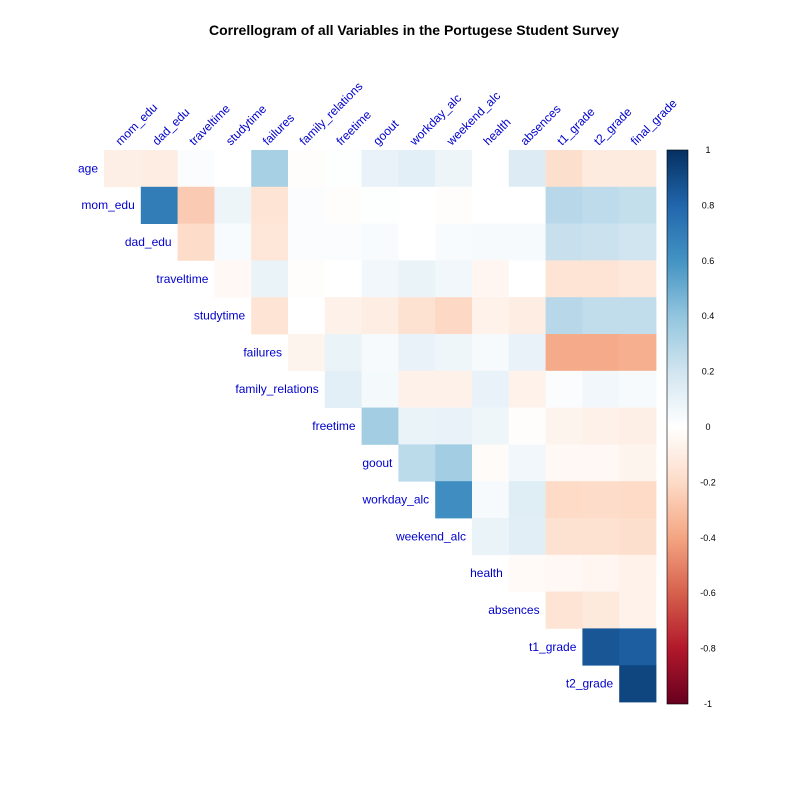 The width and height of the screenshot is (800, 800). Describe the element at coordinates (527, 205) in the screenshot. I see `heatmap-cell-mom_edu-absences` at that location.